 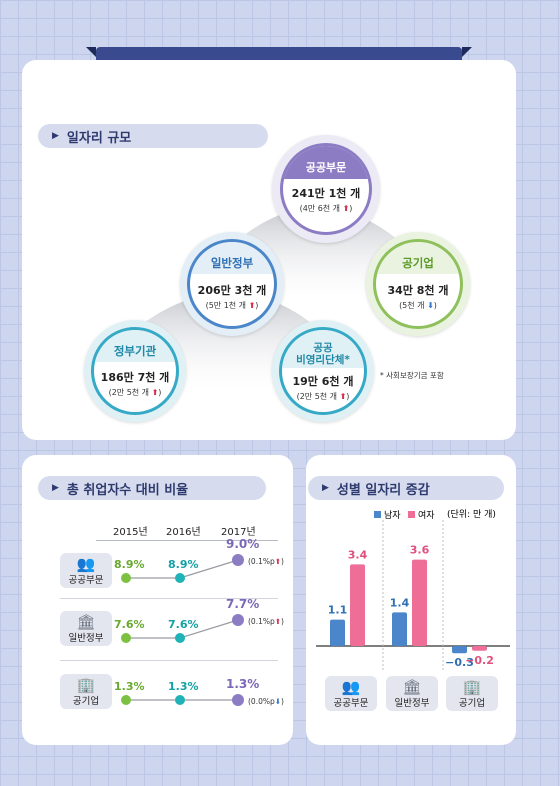 I want to click on year-label-2015: 2015년, so click(x=130, y=532).